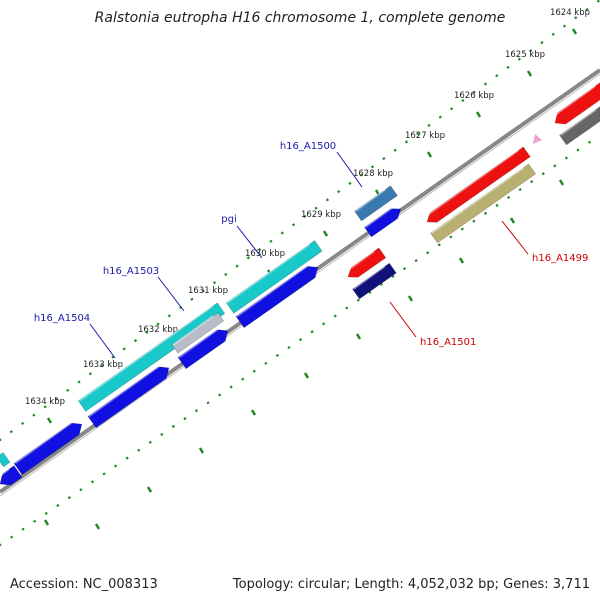 The height and width of the screenshot is (600, 600). What do you see at coordinates (321, 215) in the screenshot?
I see `tick-label: 1629 kbp` at bounding box center [321, 215].